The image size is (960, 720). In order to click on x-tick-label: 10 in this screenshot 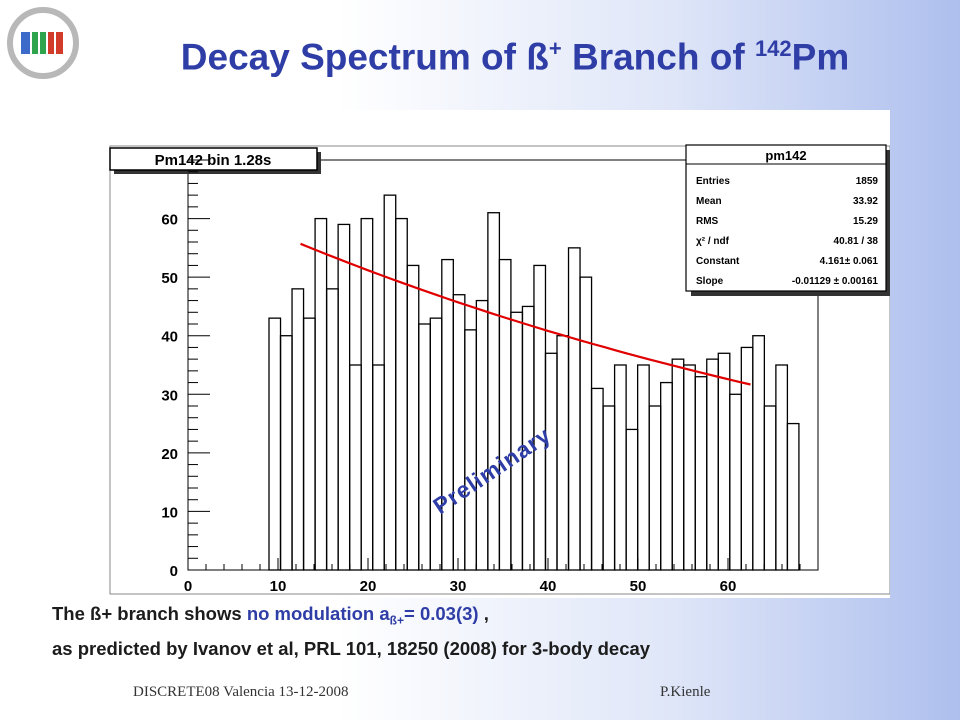, I will do `click(278, 586)`.